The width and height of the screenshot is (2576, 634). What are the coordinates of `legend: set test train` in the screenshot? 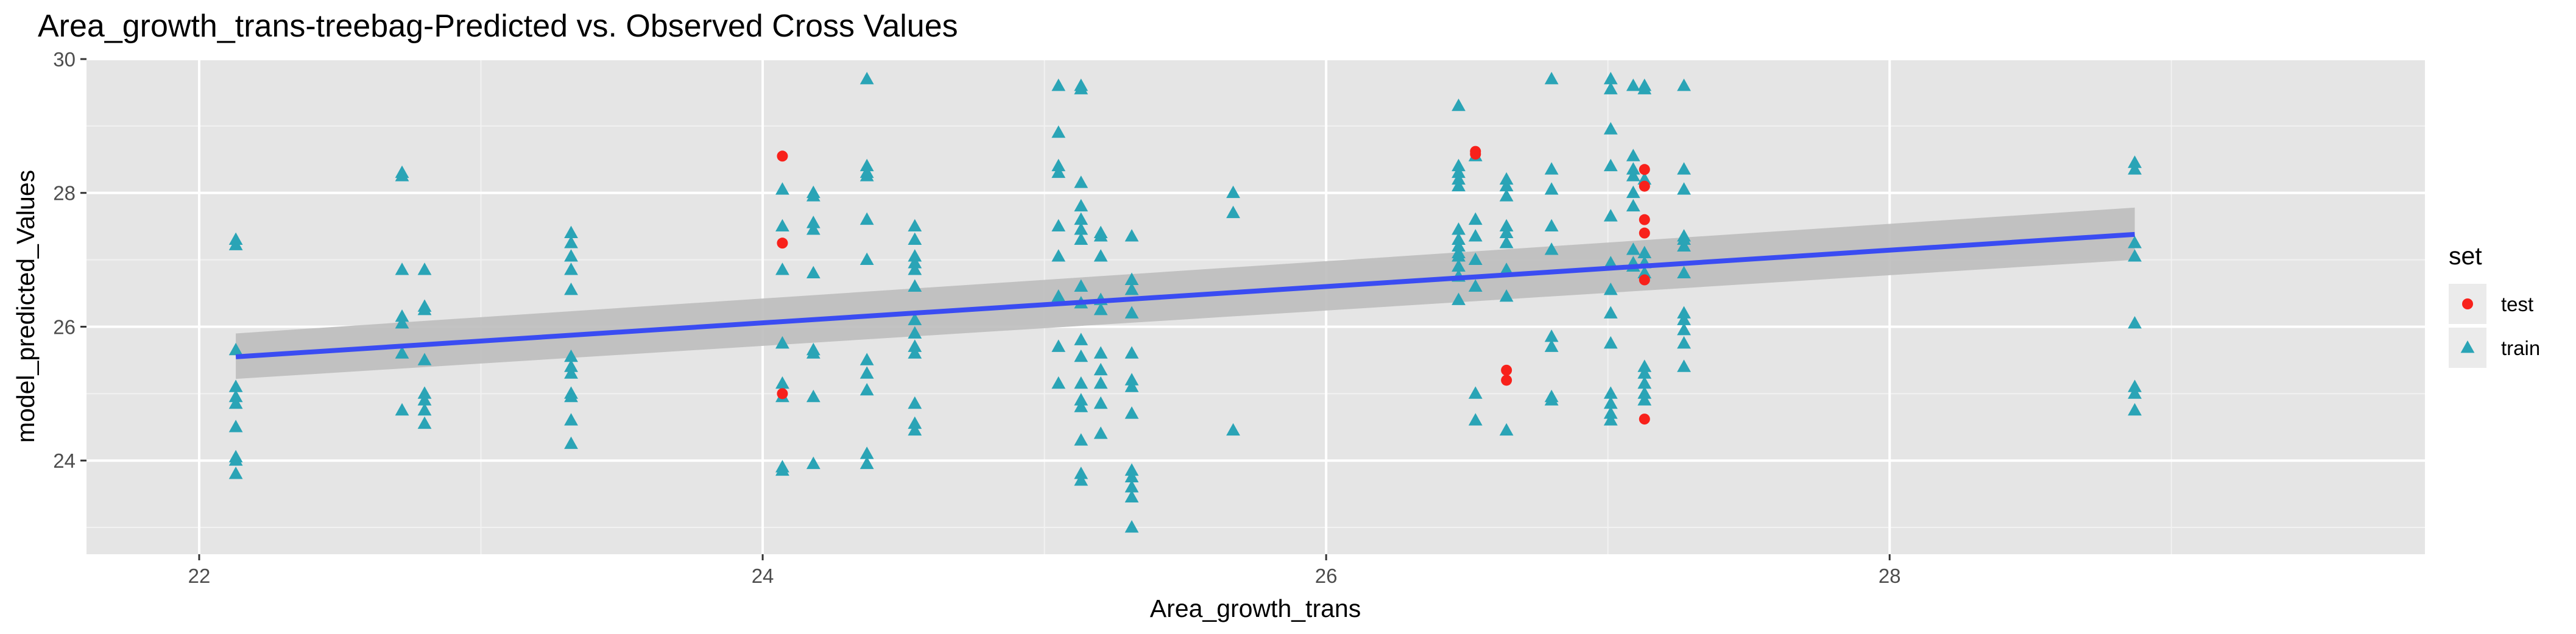 It's located at (2494, 305).